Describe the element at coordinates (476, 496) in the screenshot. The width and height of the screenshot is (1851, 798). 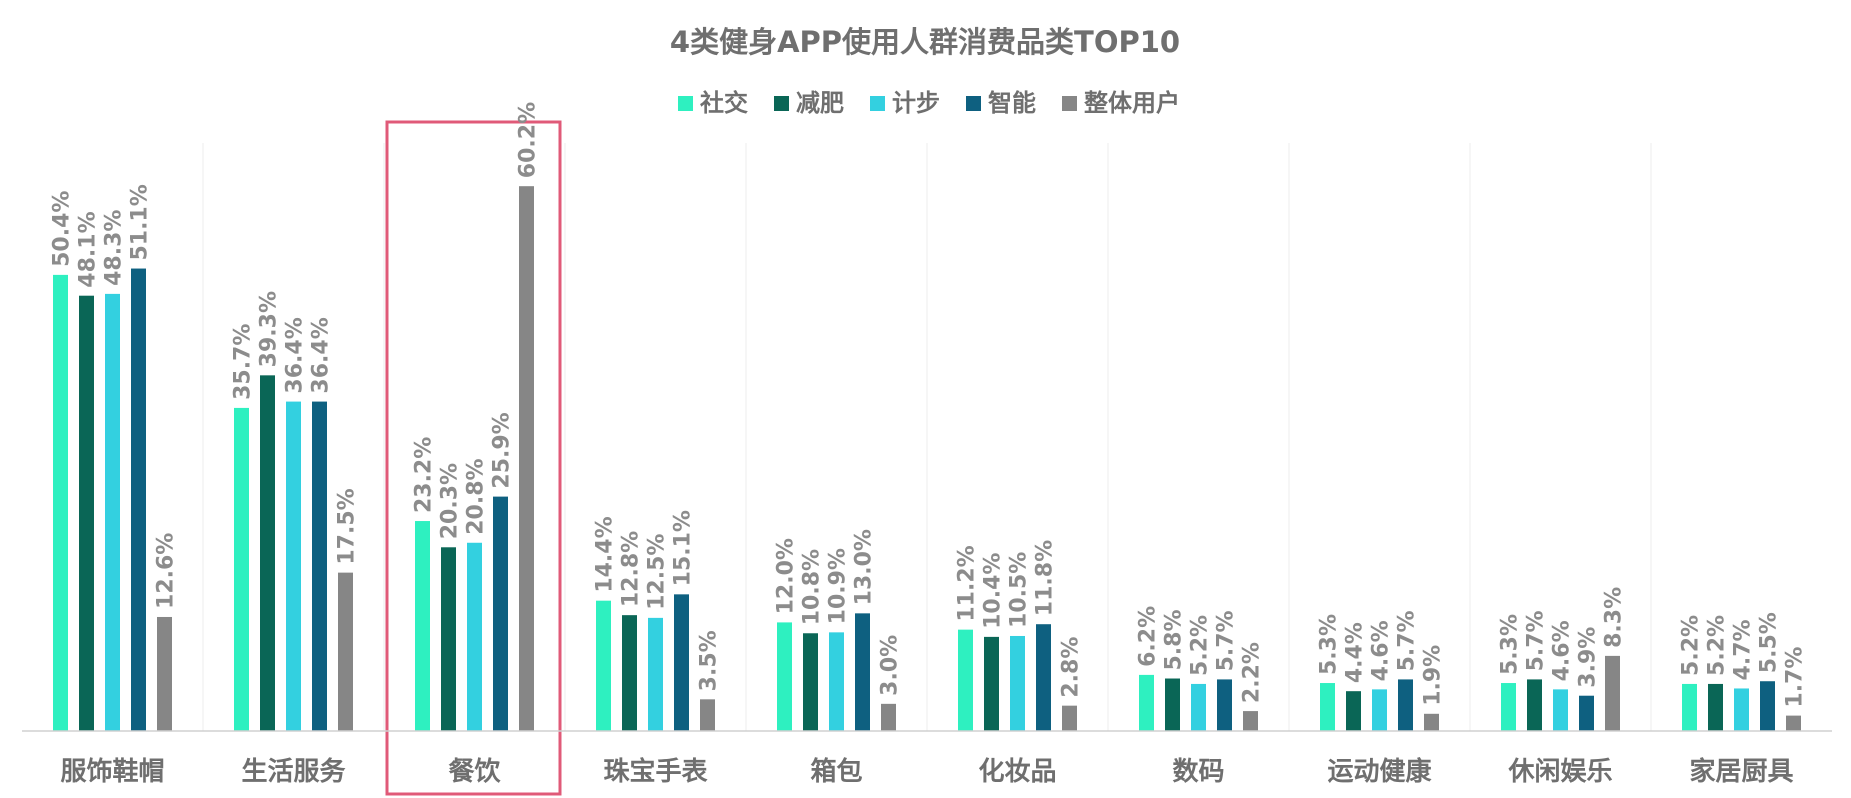
I see `value-label-2-2: 20.8%` at that location.